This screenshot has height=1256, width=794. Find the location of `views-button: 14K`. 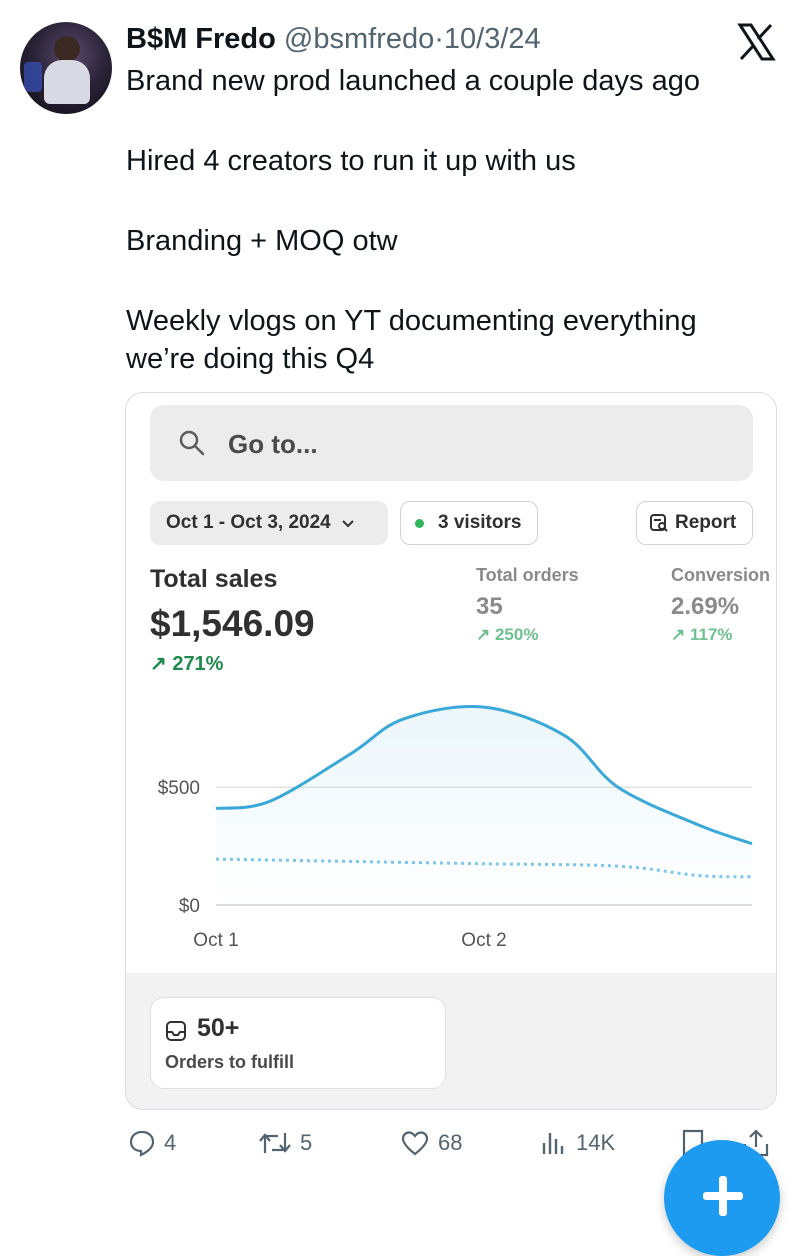

views-button: 14K is located at coordinates (577, 1143).